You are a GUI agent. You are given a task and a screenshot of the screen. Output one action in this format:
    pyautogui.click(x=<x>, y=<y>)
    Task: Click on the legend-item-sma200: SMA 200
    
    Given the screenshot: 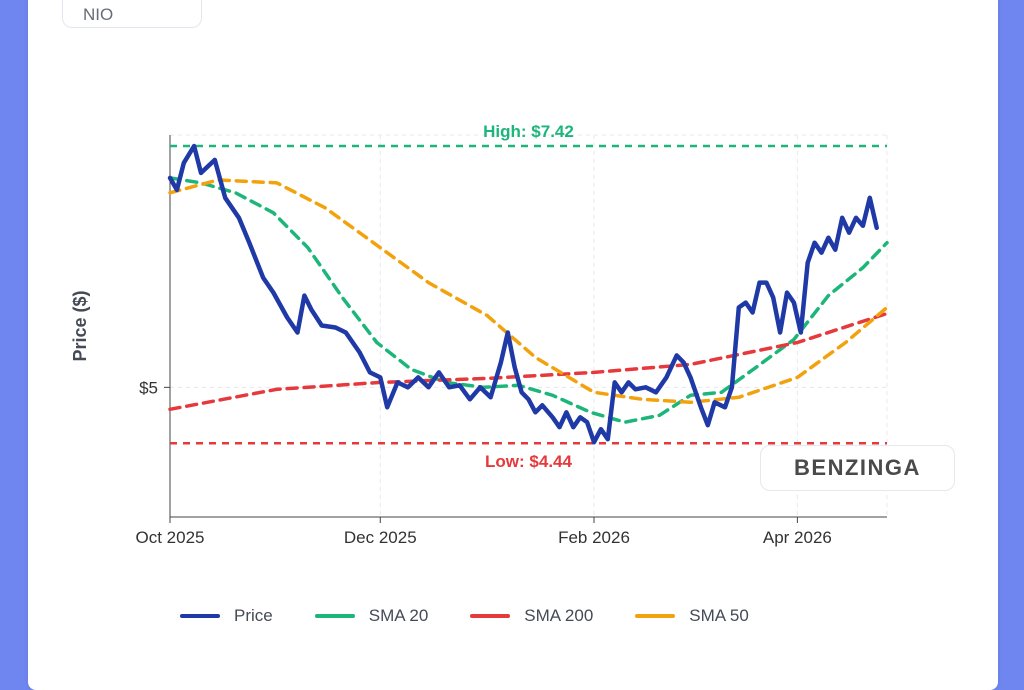 What is the action you would take?
    pyautogui.click(x=531, y=616)
    